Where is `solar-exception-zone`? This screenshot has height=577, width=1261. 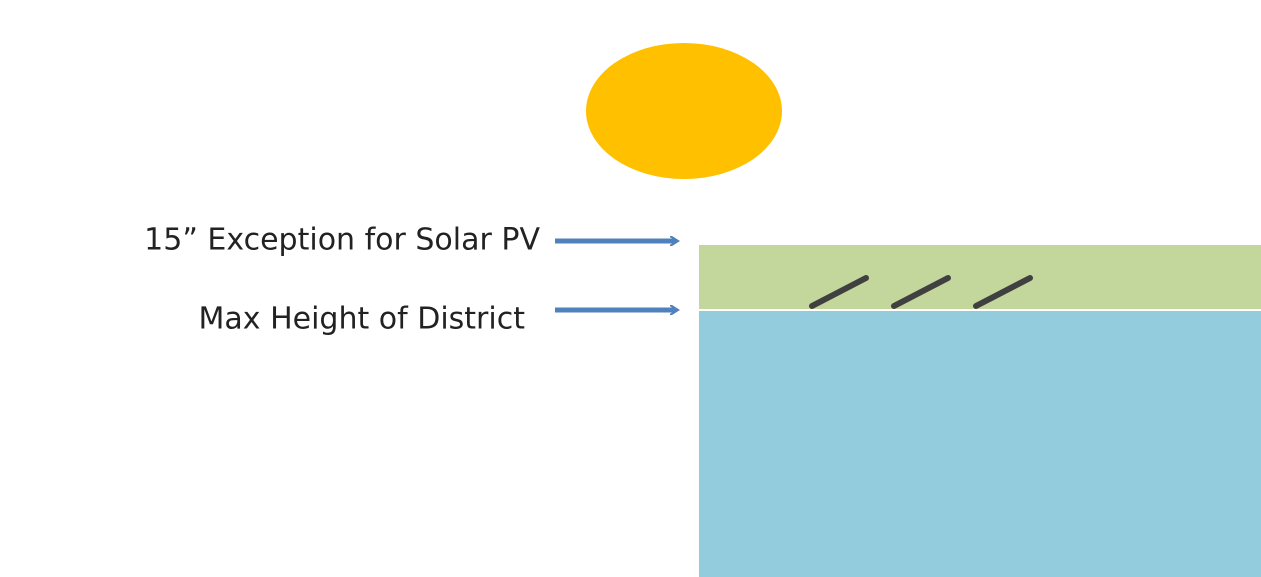 solar-exception-zone is located at coordinates (980, 277).